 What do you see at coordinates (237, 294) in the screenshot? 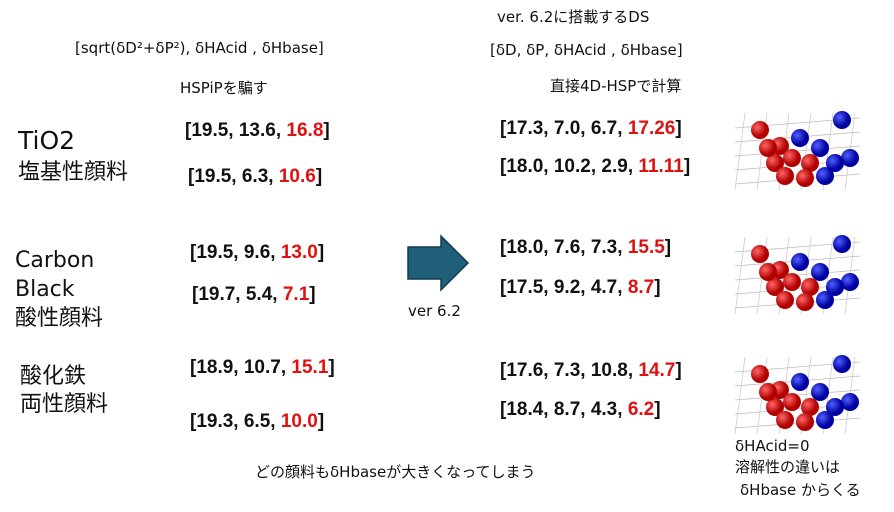
I see `hsp-values: [19.7, 5.4,` at bounding box center [237, 294].